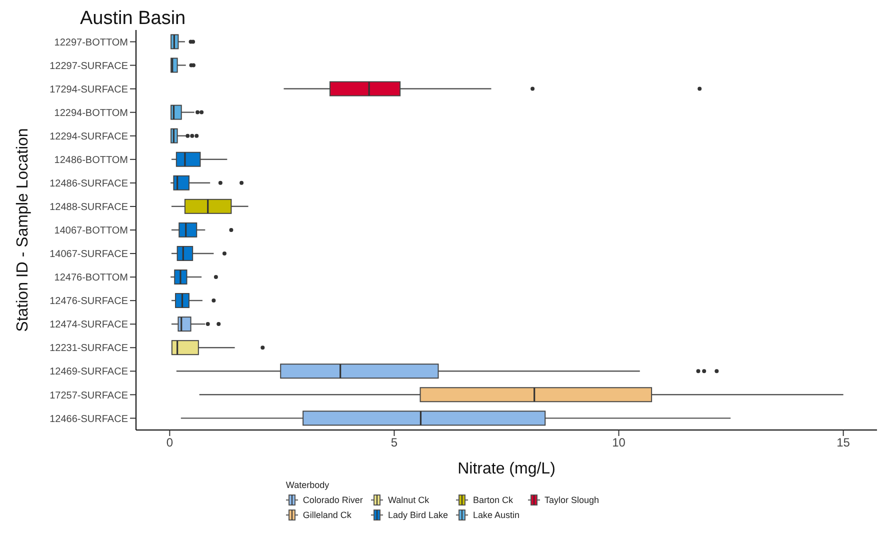  I want to click on y-tick-label: 12294-BOTTOM, so click(91, 113).